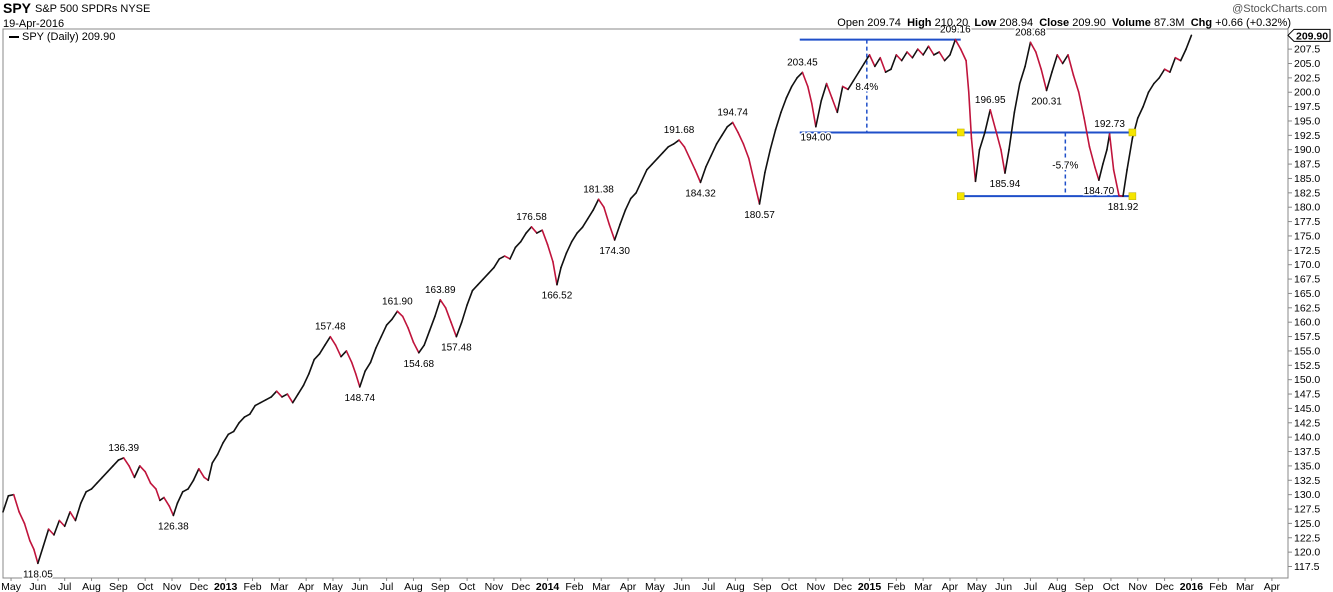  What do you see at coordinates (950, 586) in the screenshot?
I see `x-tick-label: Apr` at bounding box center [950, 586].